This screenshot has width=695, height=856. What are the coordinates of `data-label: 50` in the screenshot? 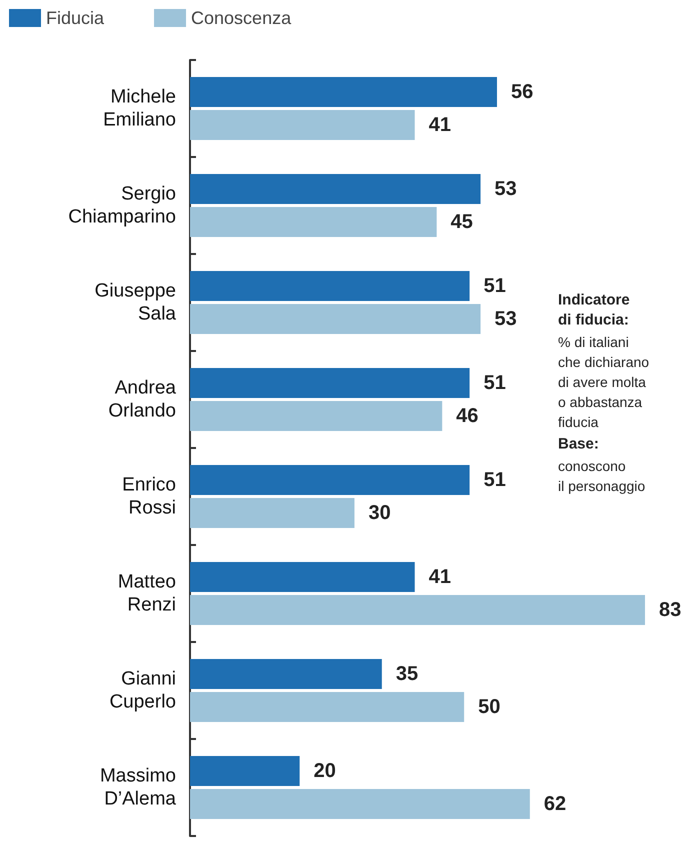 It's located at (489, 707).